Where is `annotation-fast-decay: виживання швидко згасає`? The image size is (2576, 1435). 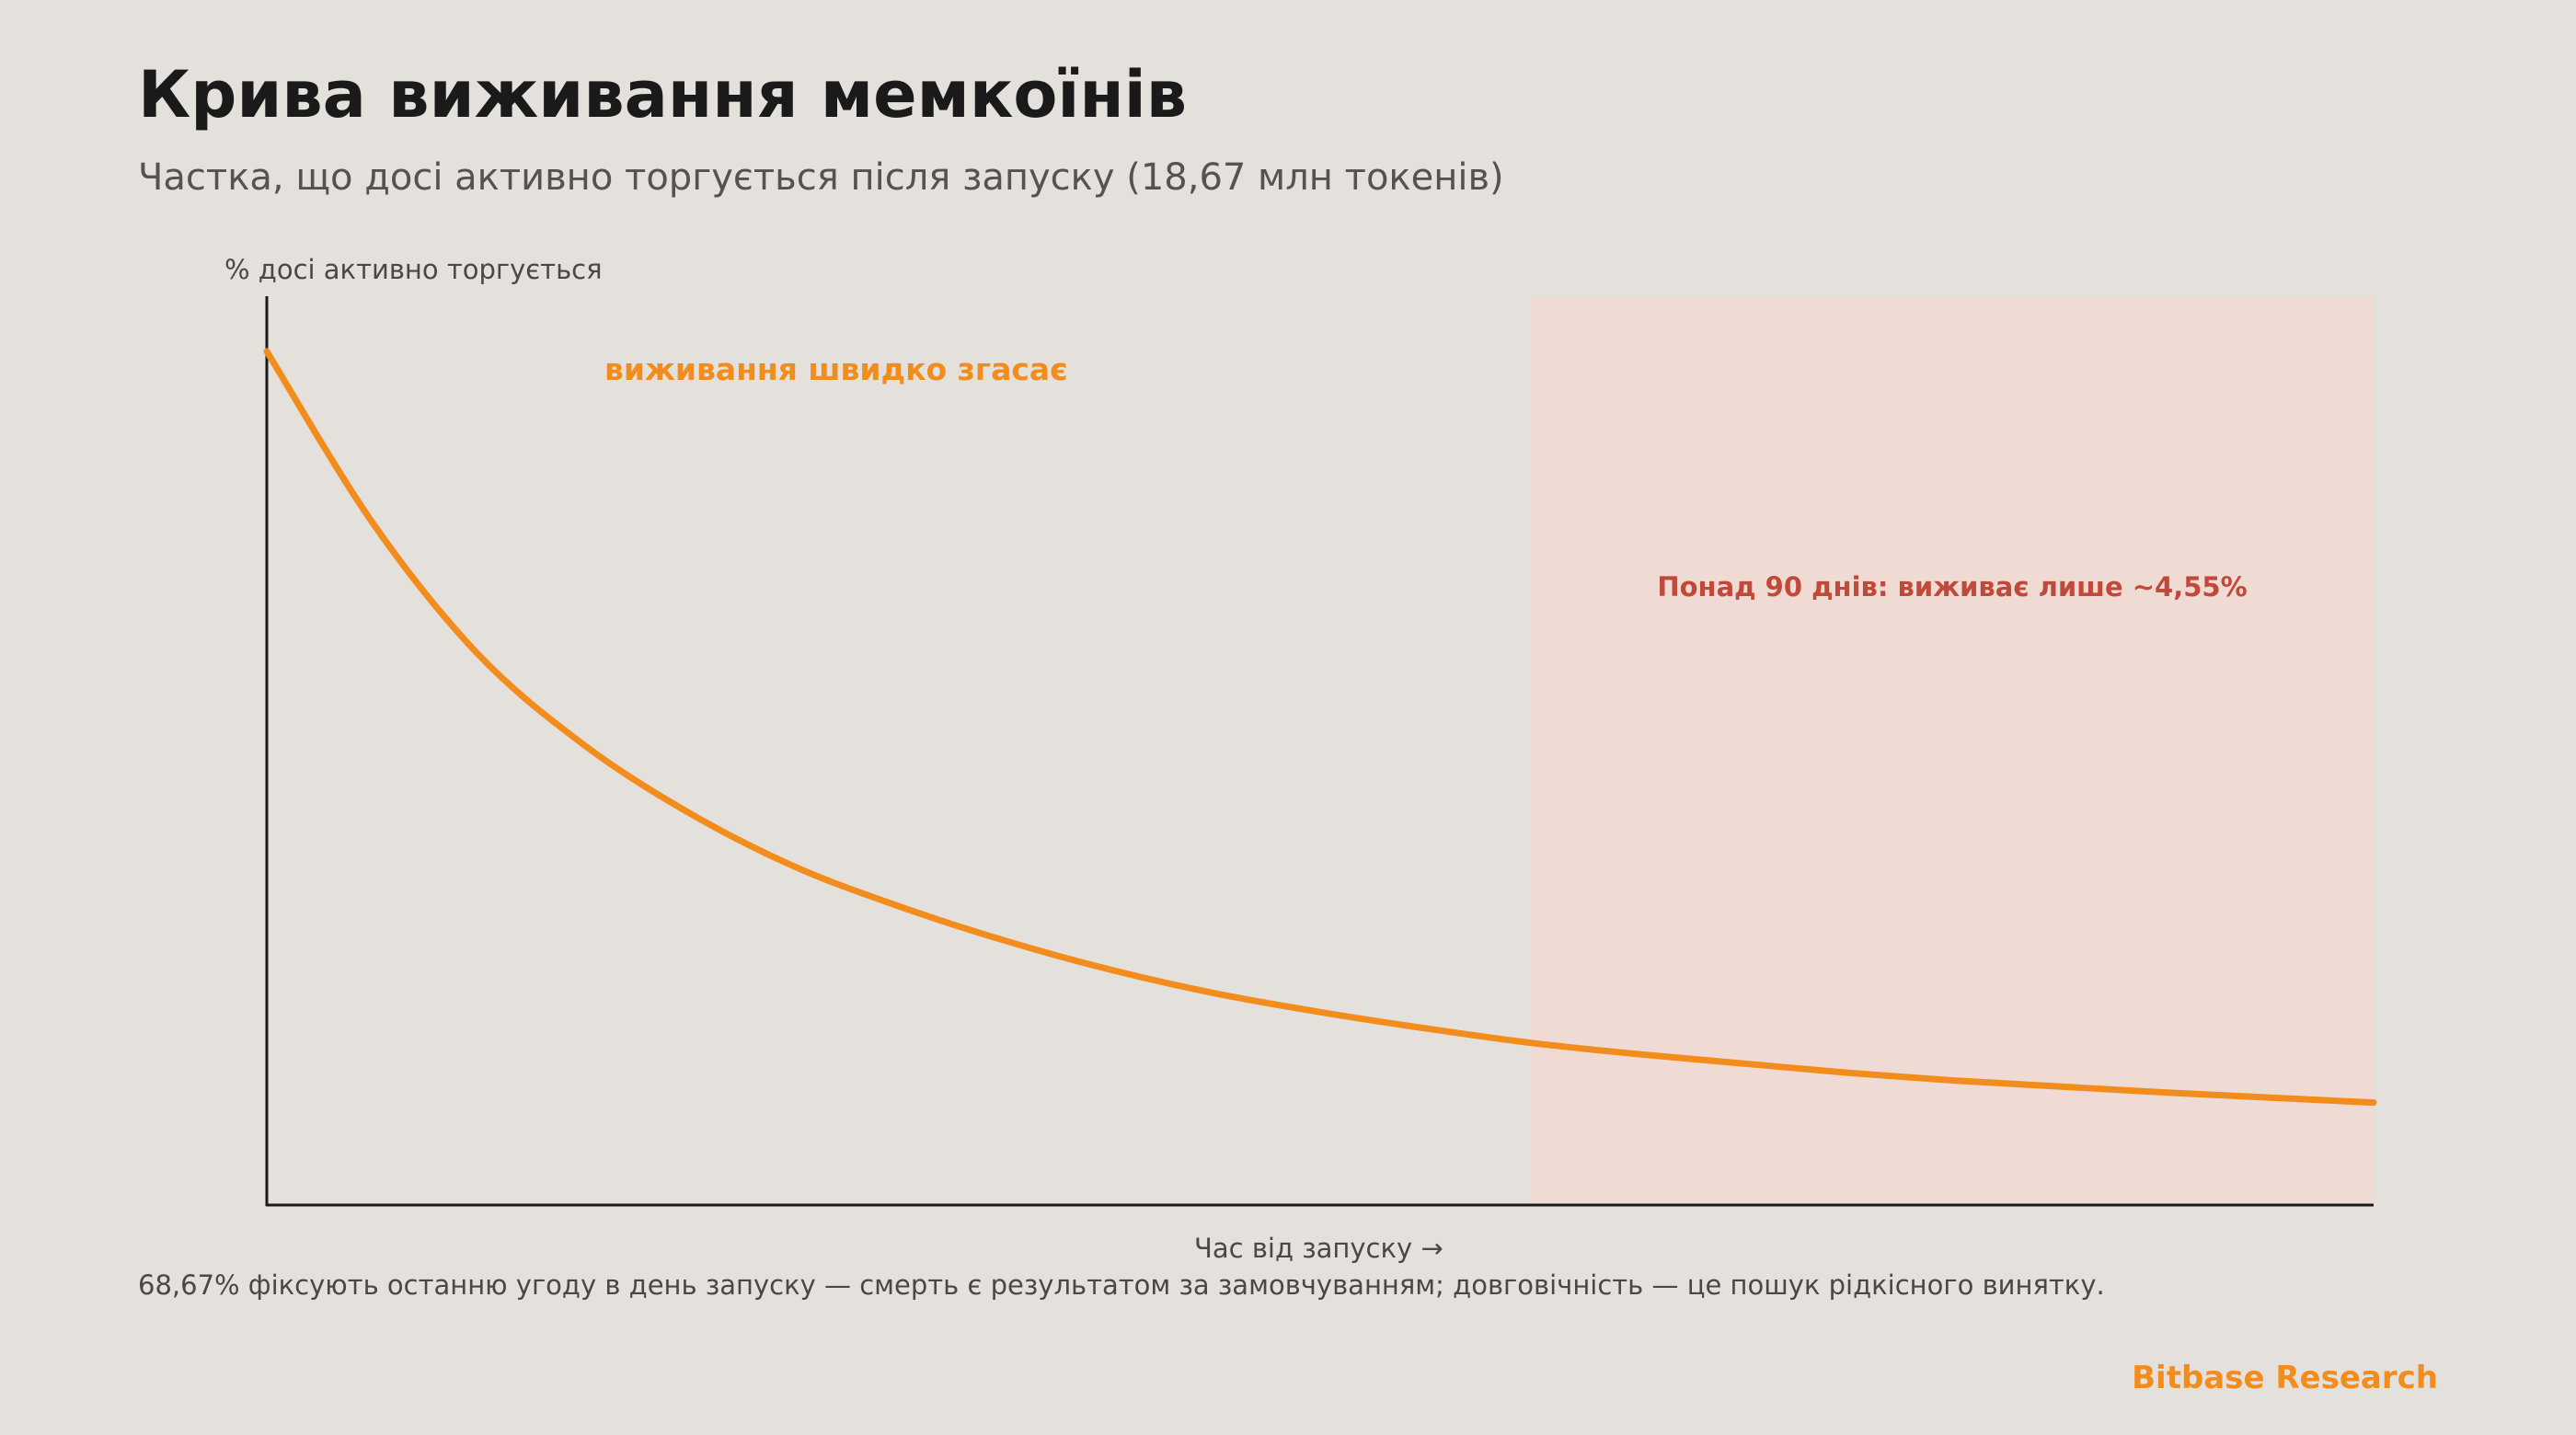
annotation-fast-decay: виживання швидко згасає is located at coordinates (836, 369).